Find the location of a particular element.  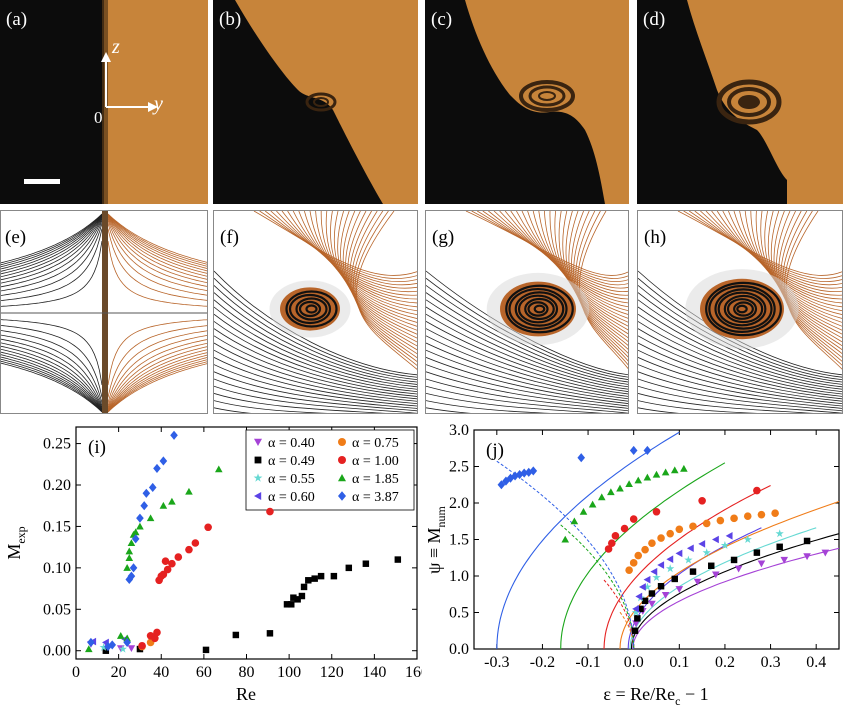

fit-curve is located at coordinates (735, 591).